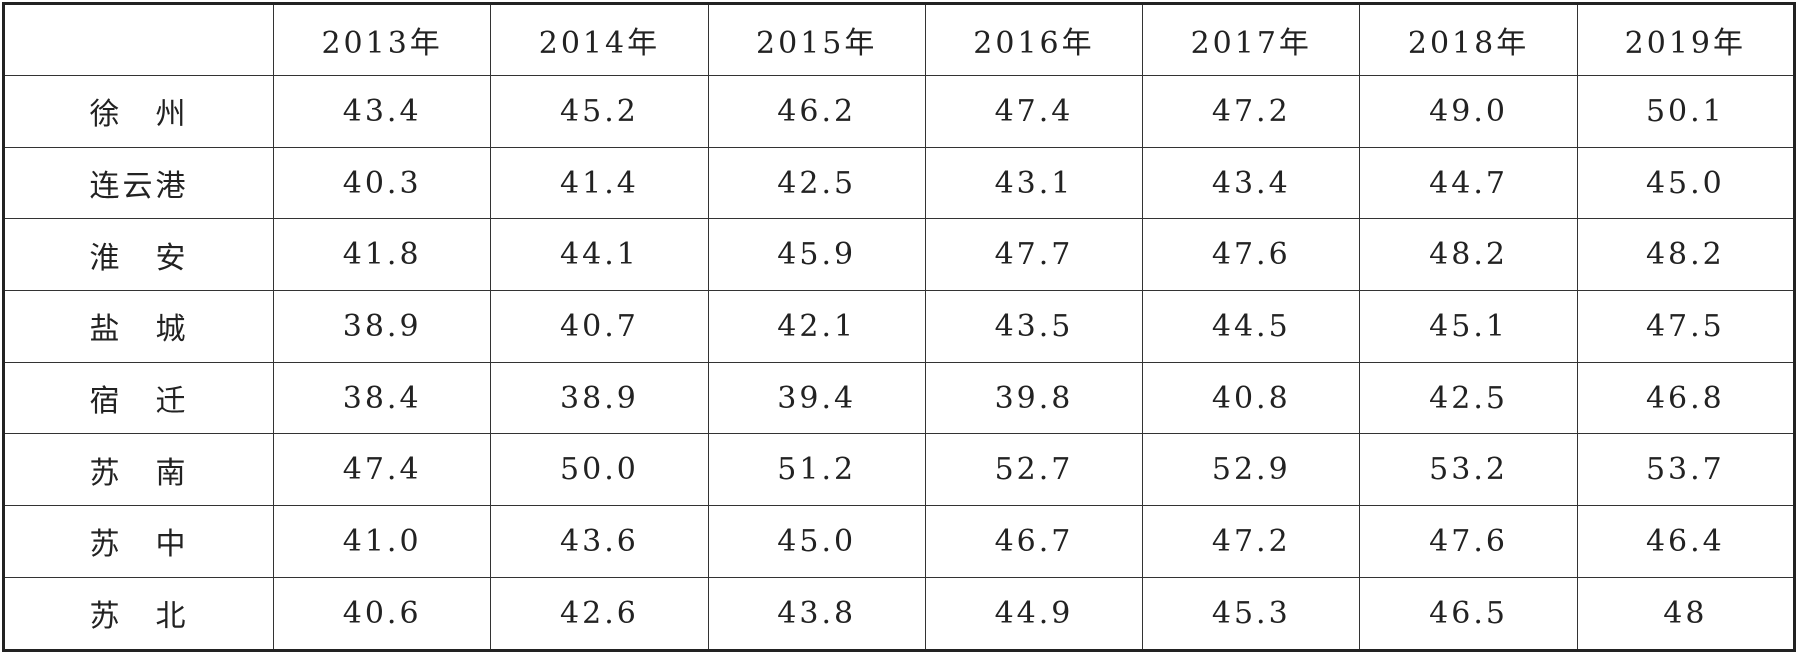  I want to click on table-row: 苏 北 40.6 42.6 43.8 44.9 45.3 46.5 48, so click(899, 614).